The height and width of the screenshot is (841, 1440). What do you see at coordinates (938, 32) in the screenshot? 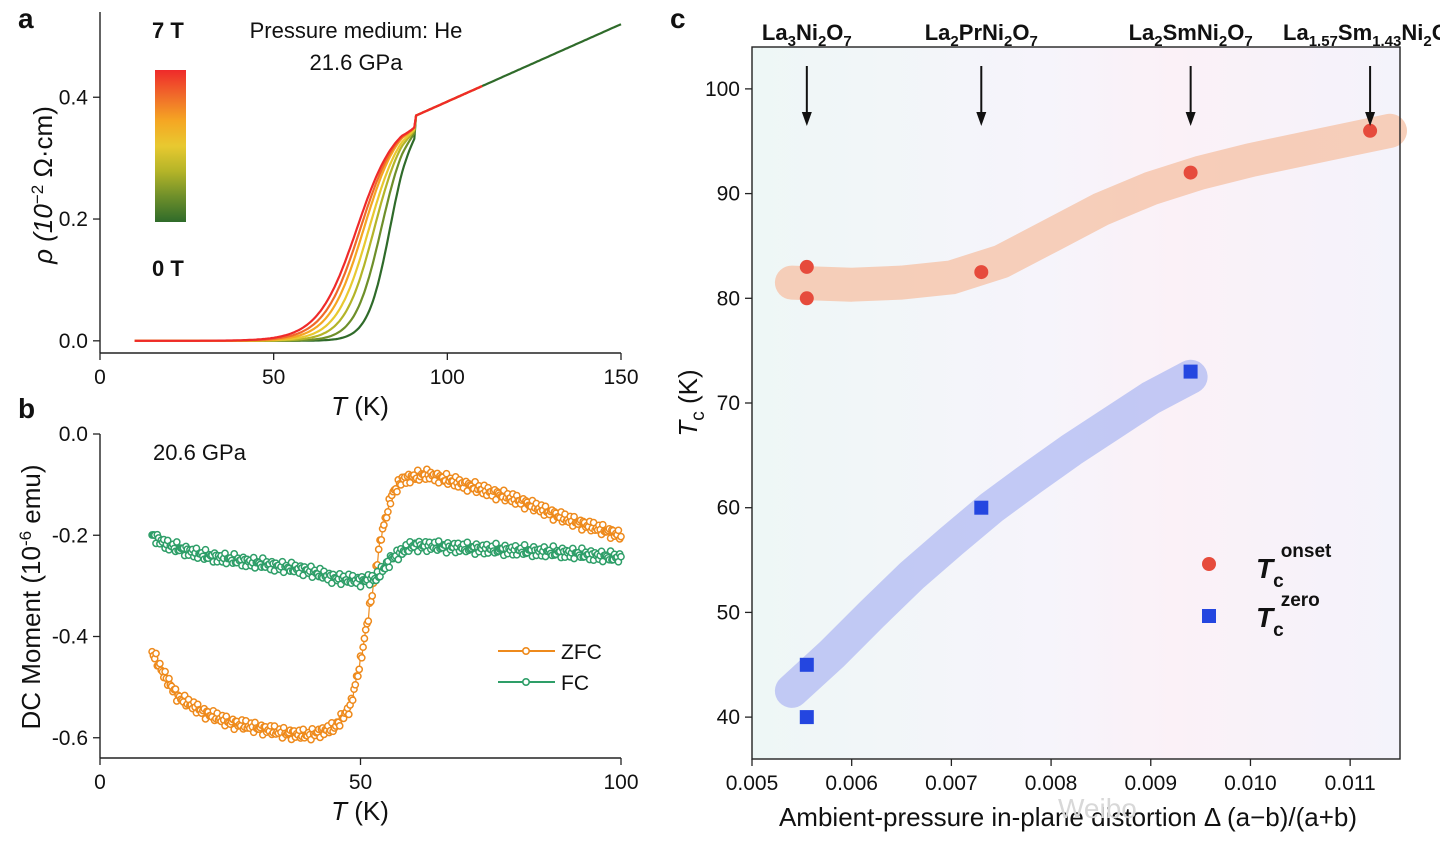
I see `compound-label-part: La` at bounding box center [938, 32].